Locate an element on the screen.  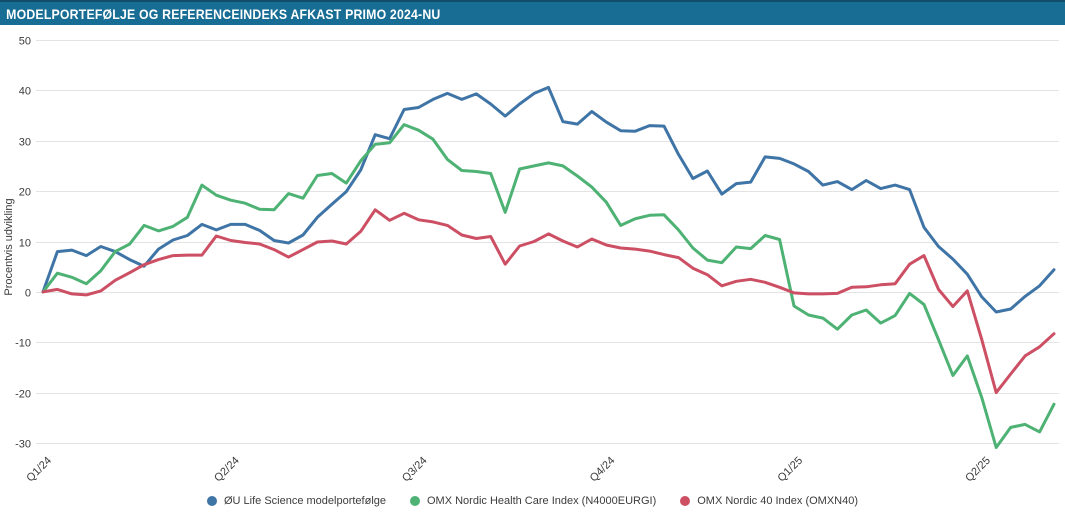
y-tick-label: 10 is located at coordinates (25, 244).